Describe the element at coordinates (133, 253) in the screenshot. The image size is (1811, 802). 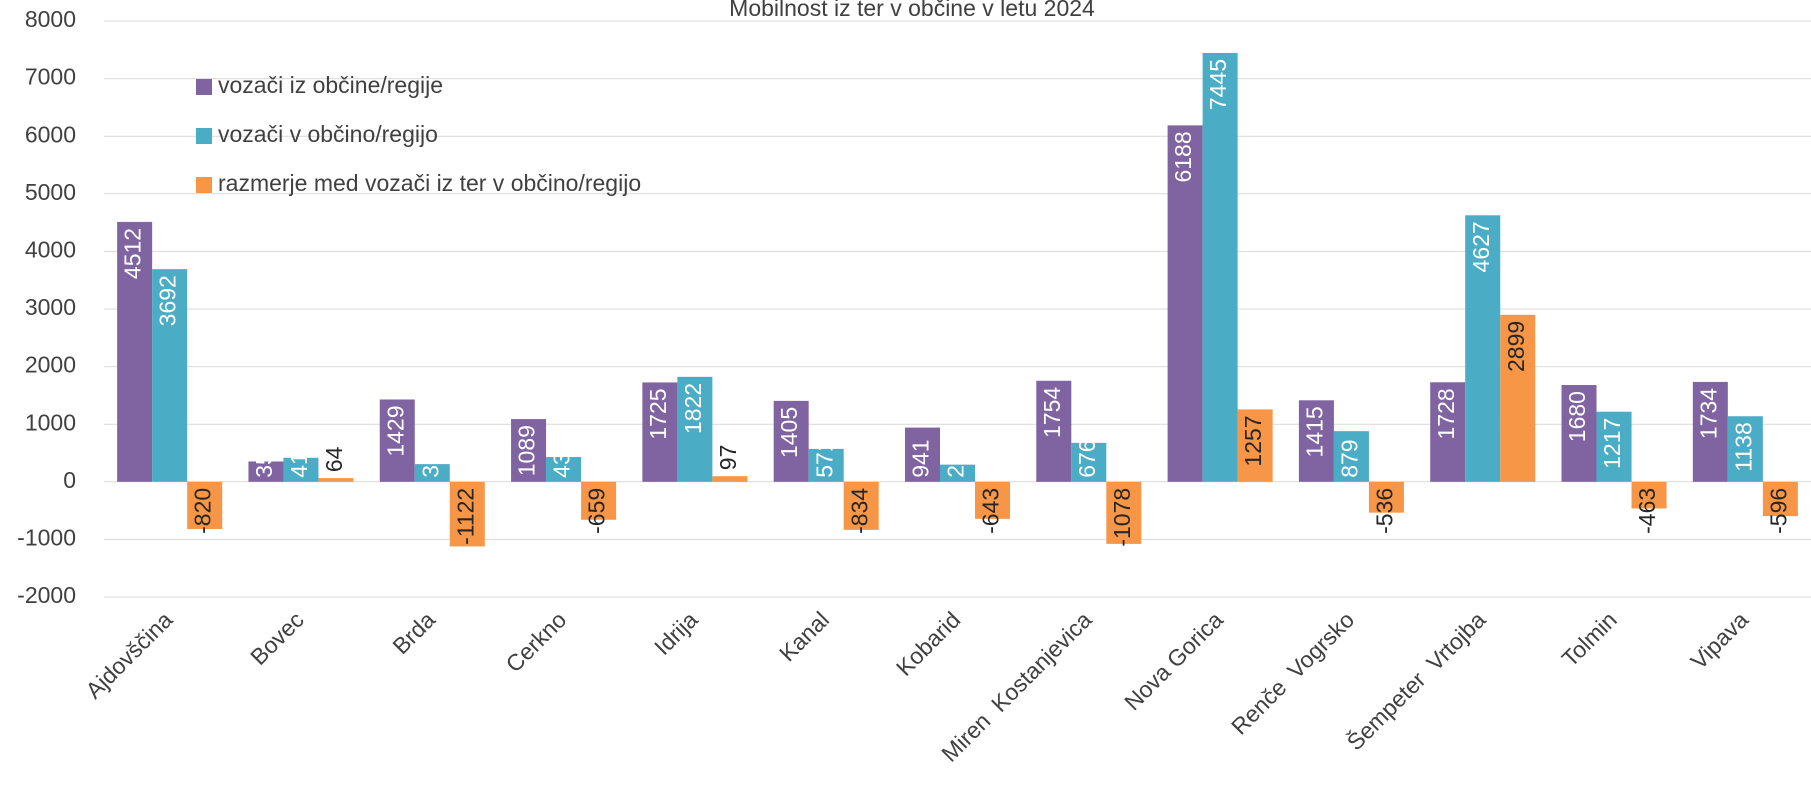
I see `data-label: 4512` at that location.